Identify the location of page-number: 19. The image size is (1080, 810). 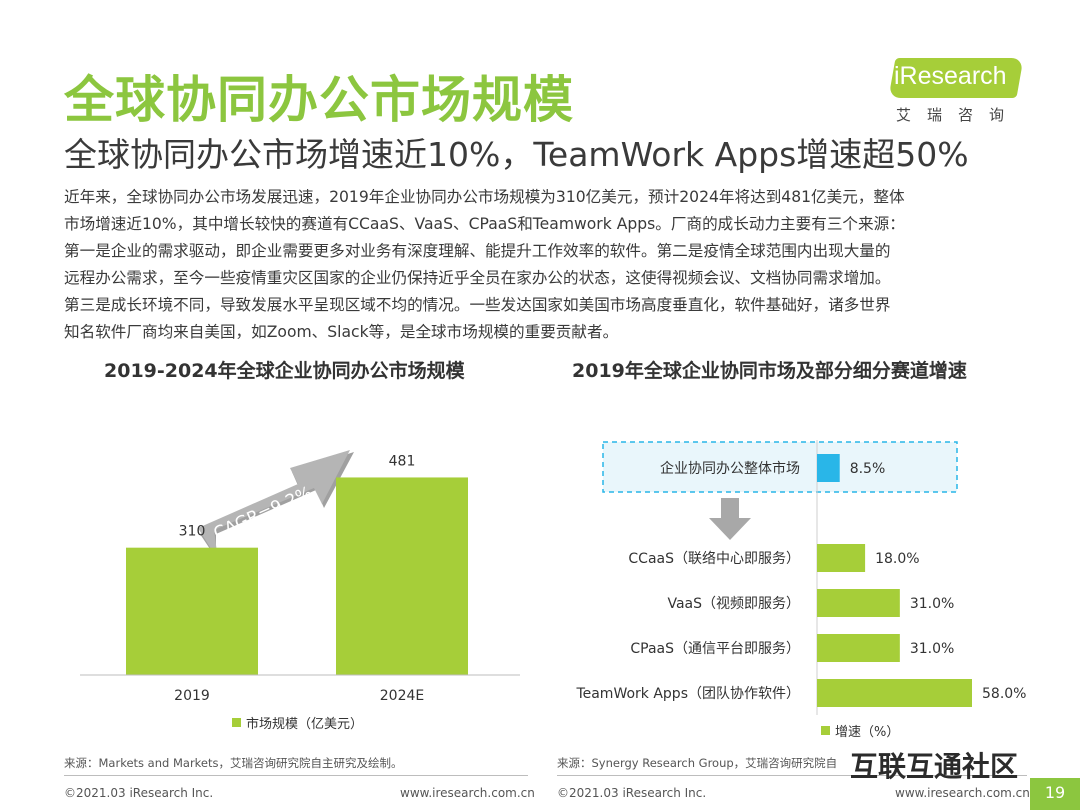
(1055, 794).